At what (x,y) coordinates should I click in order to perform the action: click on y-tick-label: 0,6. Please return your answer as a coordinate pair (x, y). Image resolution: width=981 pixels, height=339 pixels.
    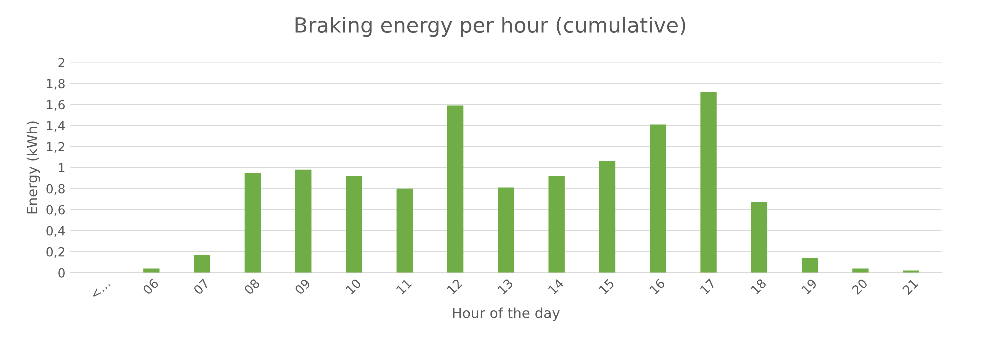
    Looking at the image, I should click on (55, 210).